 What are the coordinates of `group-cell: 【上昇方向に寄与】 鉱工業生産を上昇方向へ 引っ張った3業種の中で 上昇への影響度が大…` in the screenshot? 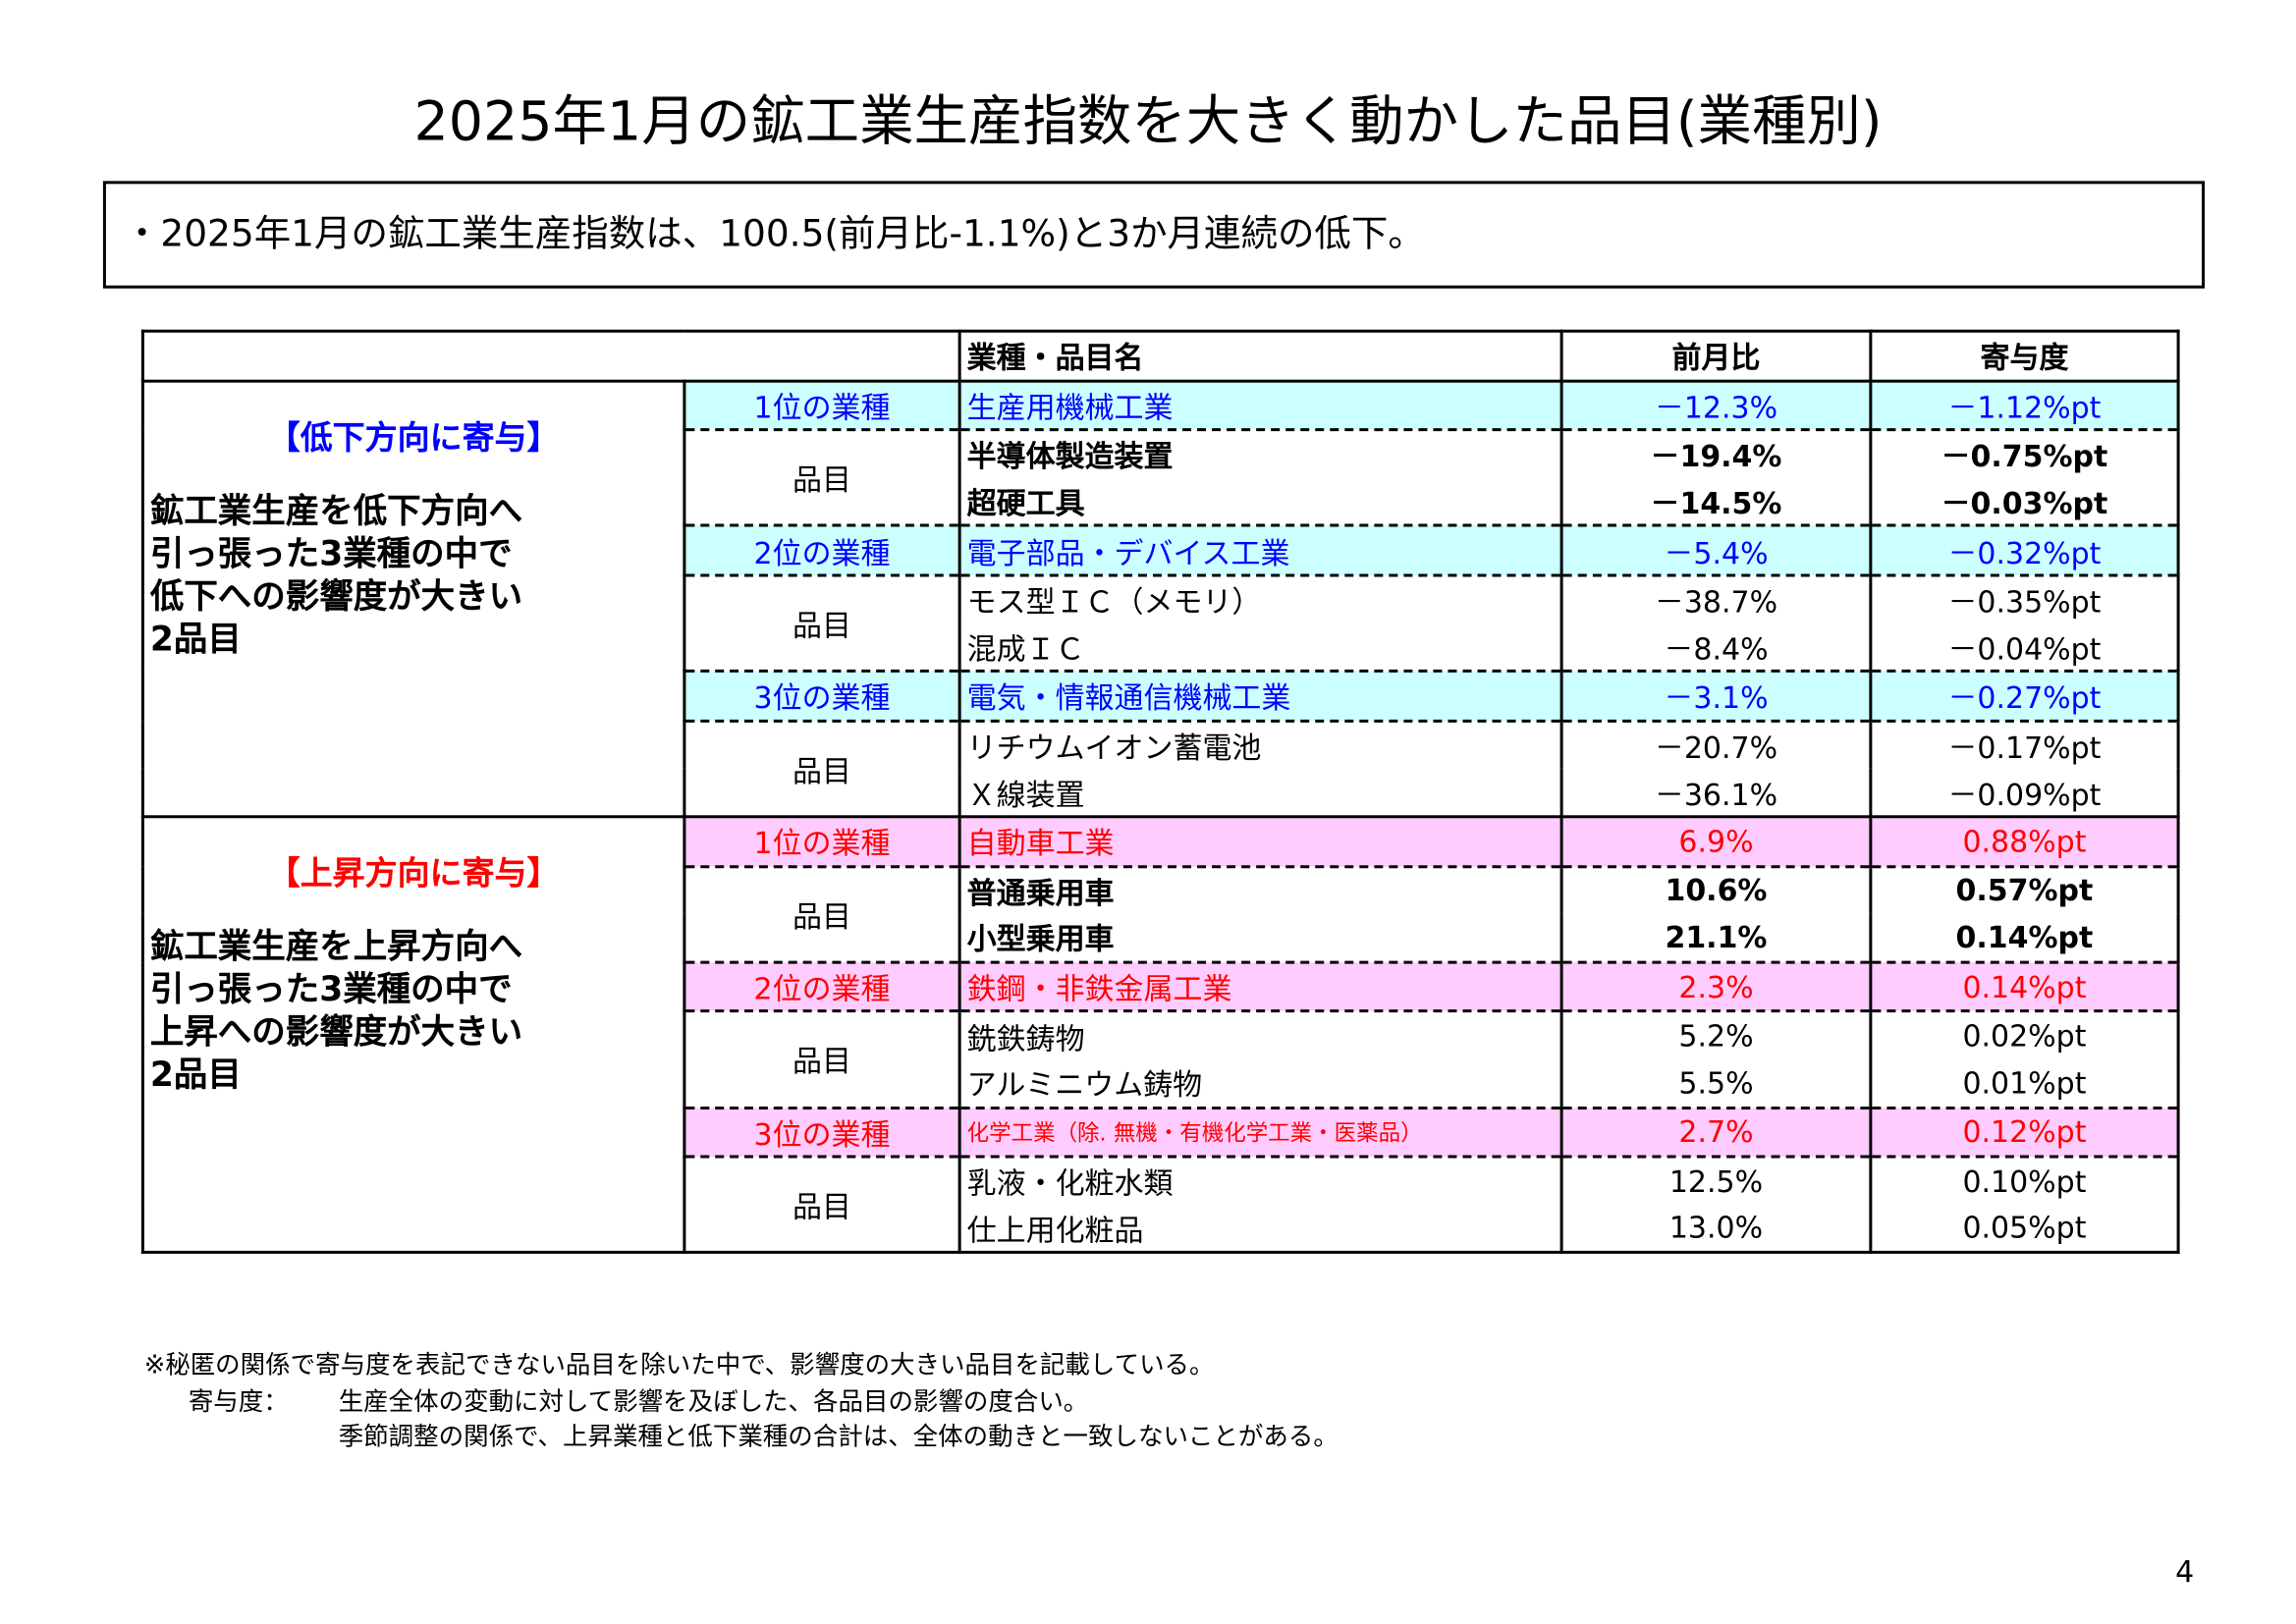 It's located at (413, 1035).